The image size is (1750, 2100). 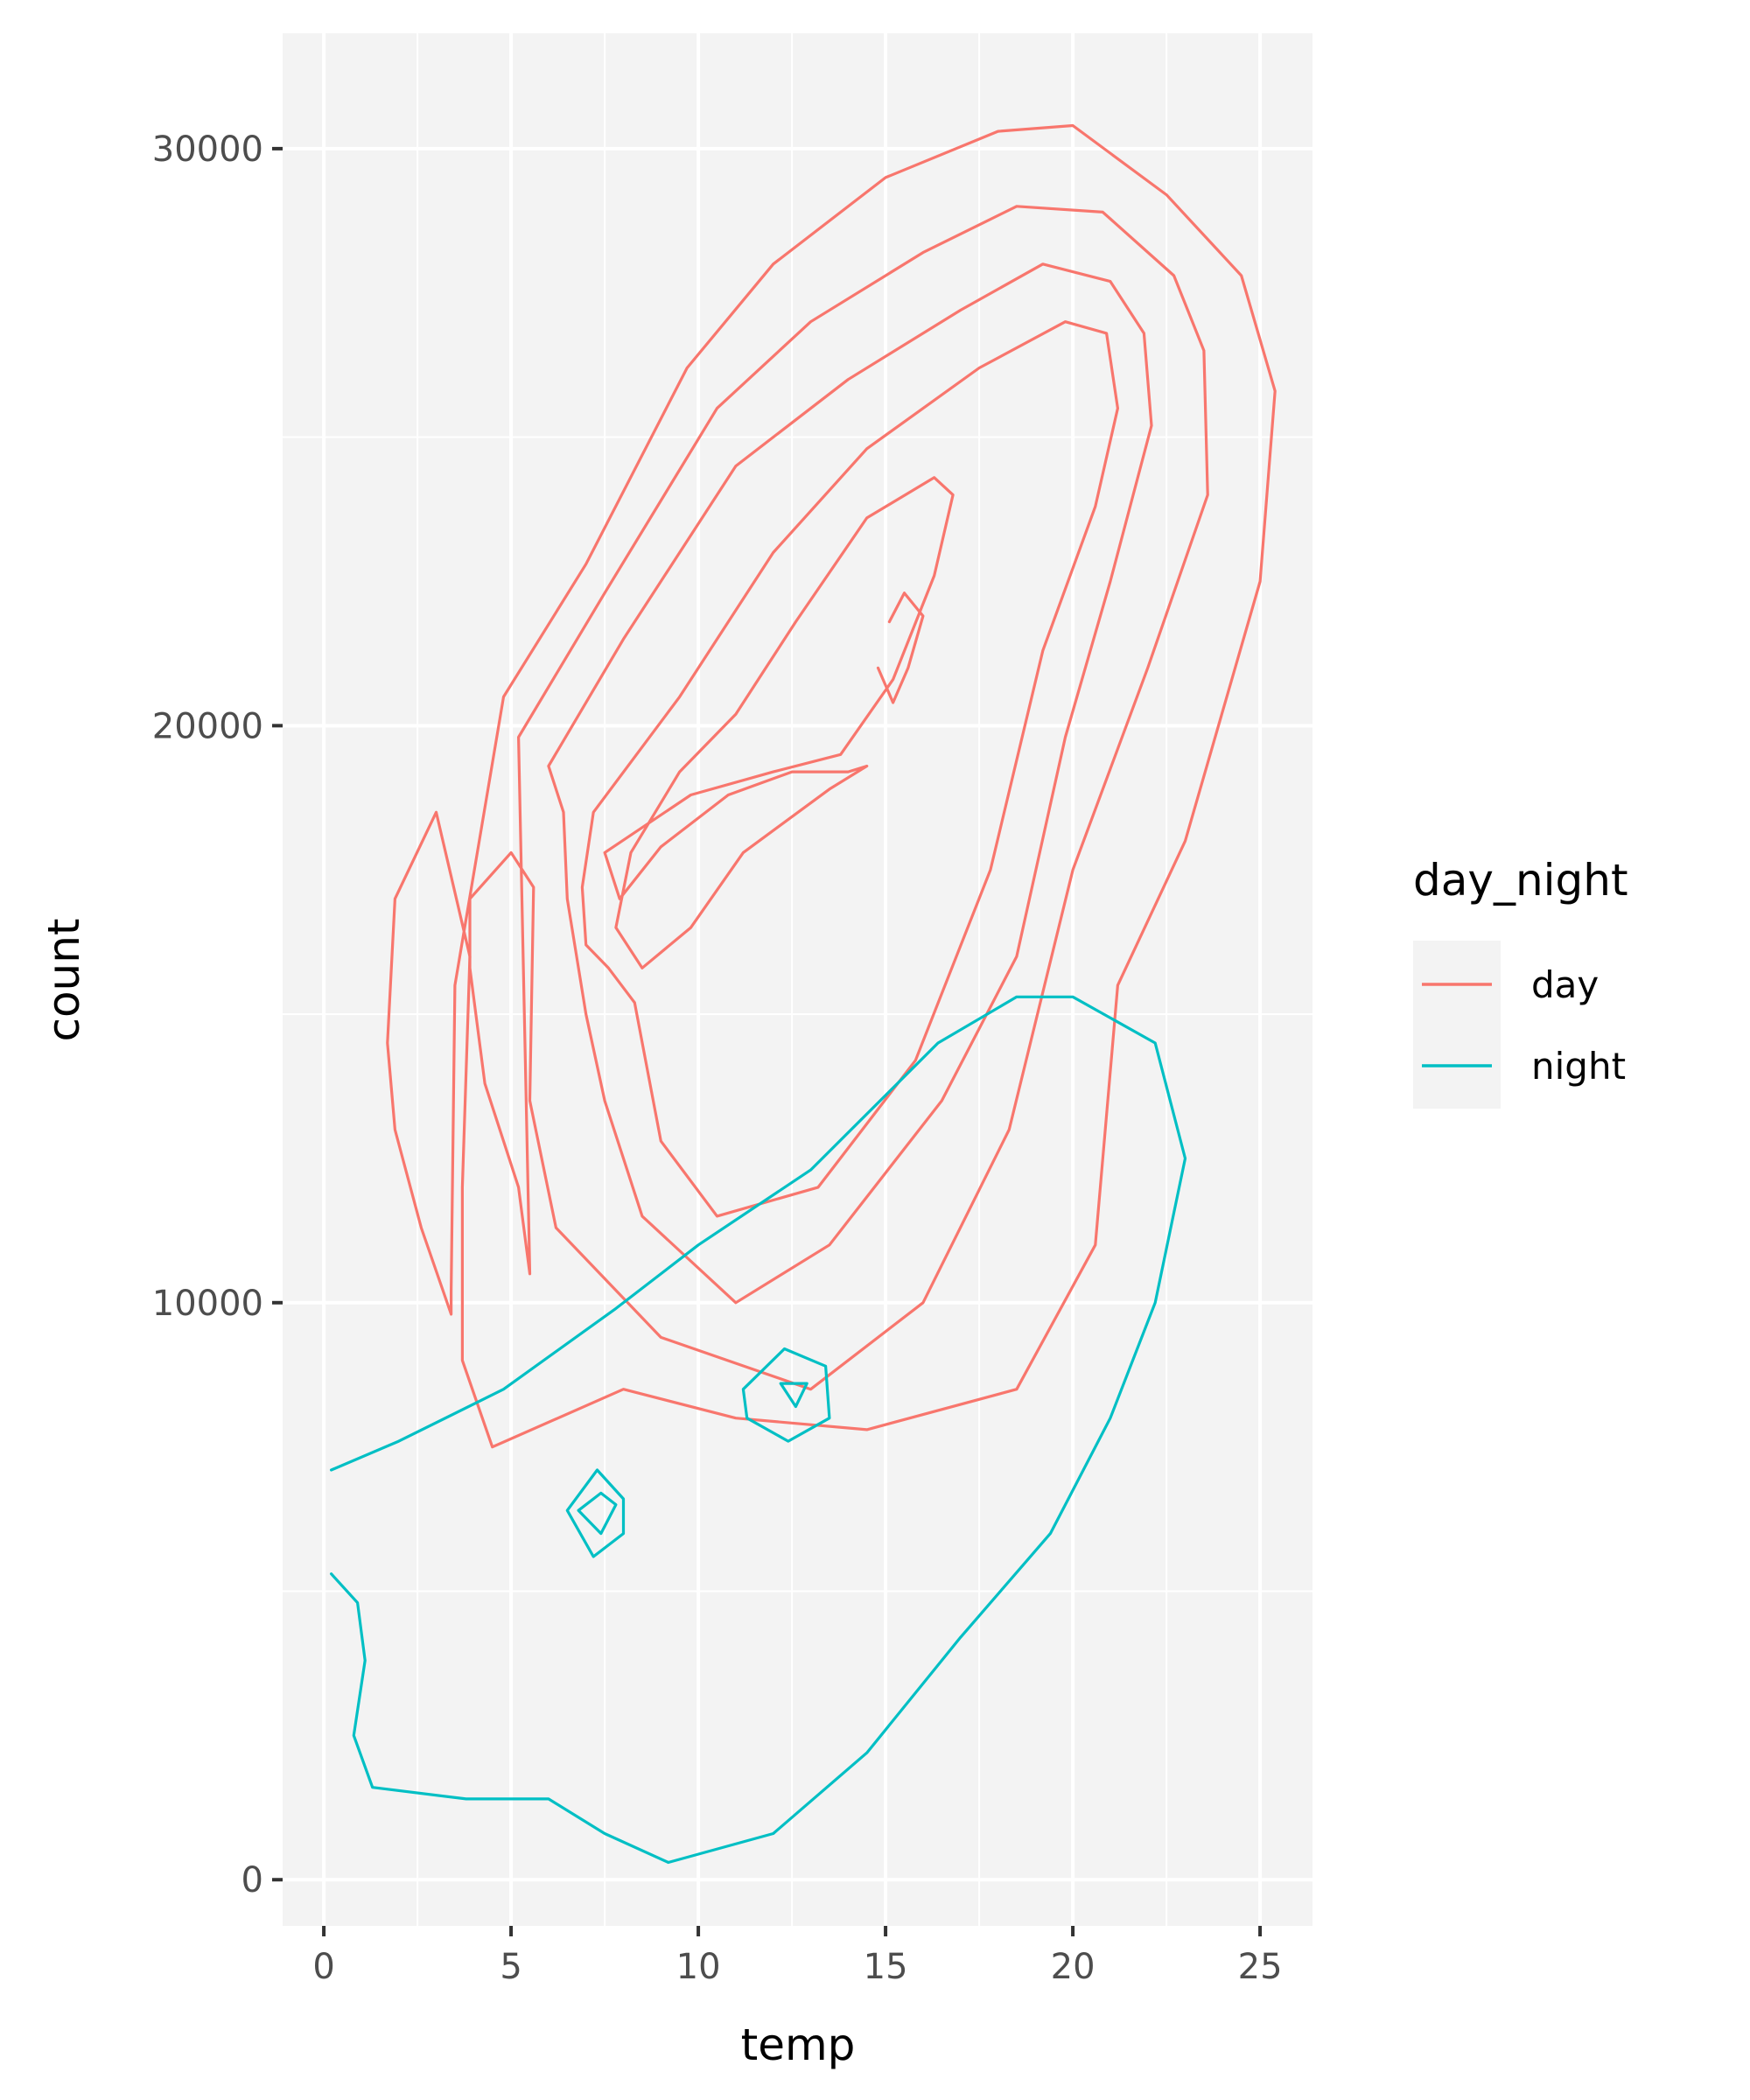 What do you see at coordinates (1260, 1967) in the screenshot?
I see `x-tick-label: 25` at bounding box center [1260, 1967].